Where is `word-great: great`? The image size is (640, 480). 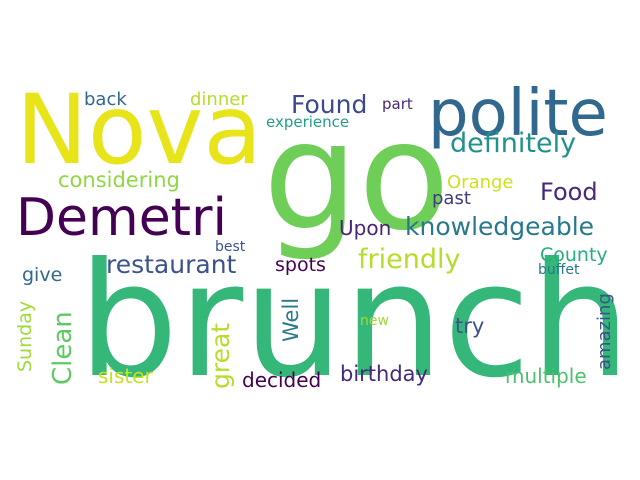
word-great: great is located at coordinates (220, 355).